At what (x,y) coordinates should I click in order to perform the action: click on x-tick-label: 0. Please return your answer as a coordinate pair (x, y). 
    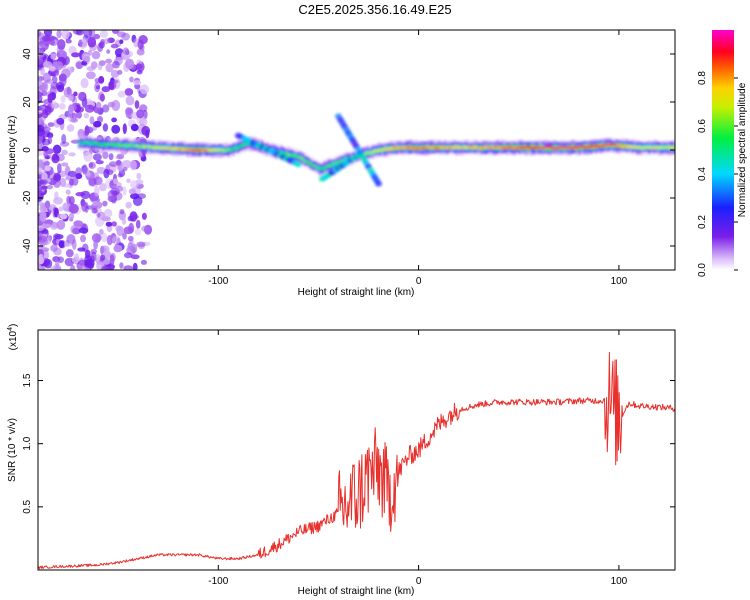
    Looking at the image, I should click on (419, 281).